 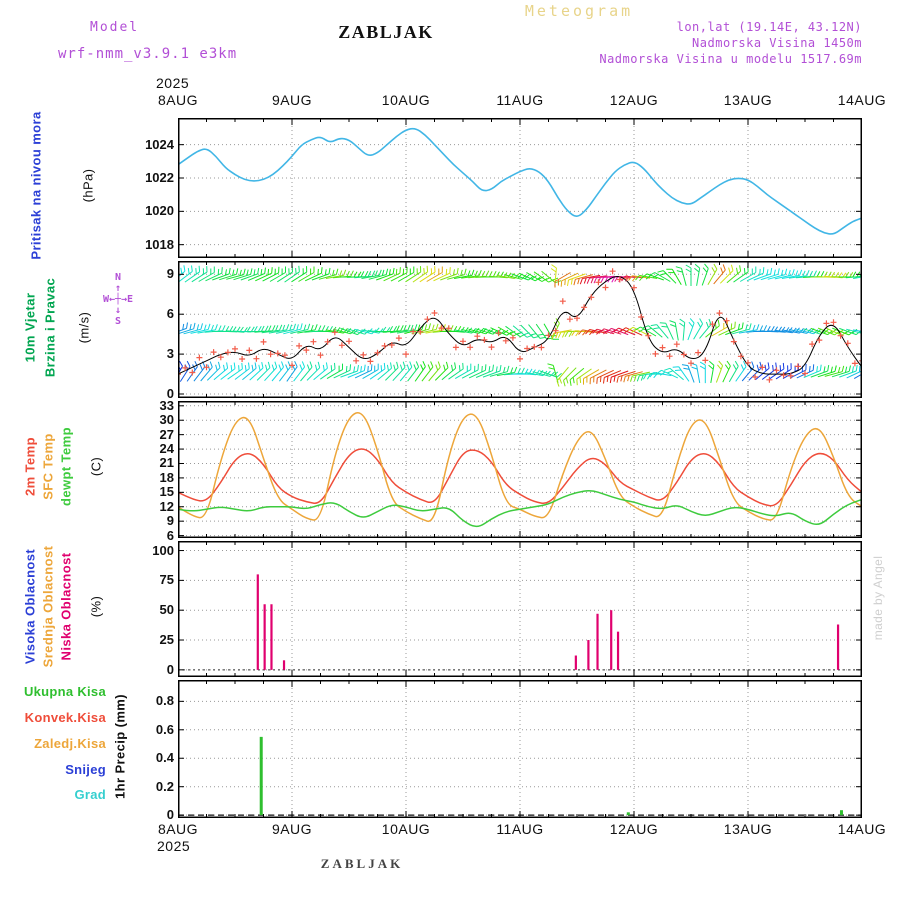 What do you see at coordinates (90, 794) in the screenshot?
I see `precip-legend-grad: Grad` at bounding box center [90, 794].